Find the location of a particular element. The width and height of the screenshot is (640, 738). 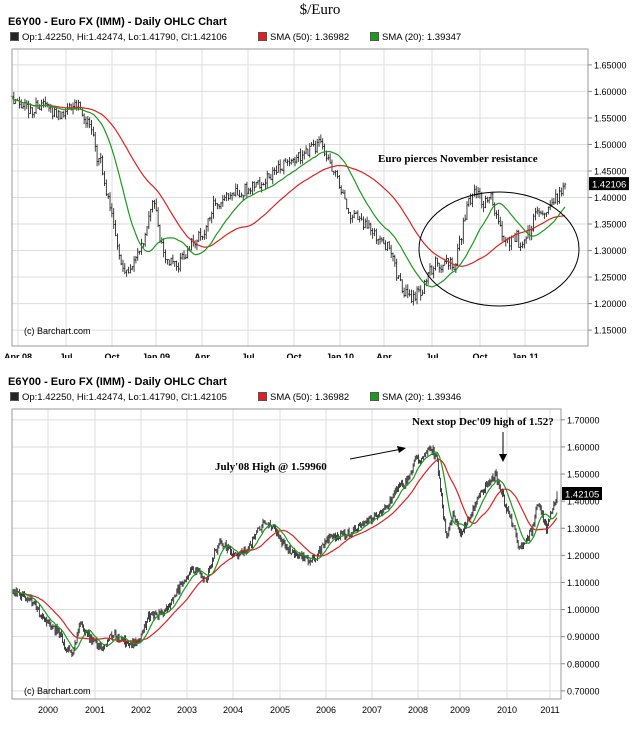

y-tick-label: 0.90000 is located at coordinates (583, 637).